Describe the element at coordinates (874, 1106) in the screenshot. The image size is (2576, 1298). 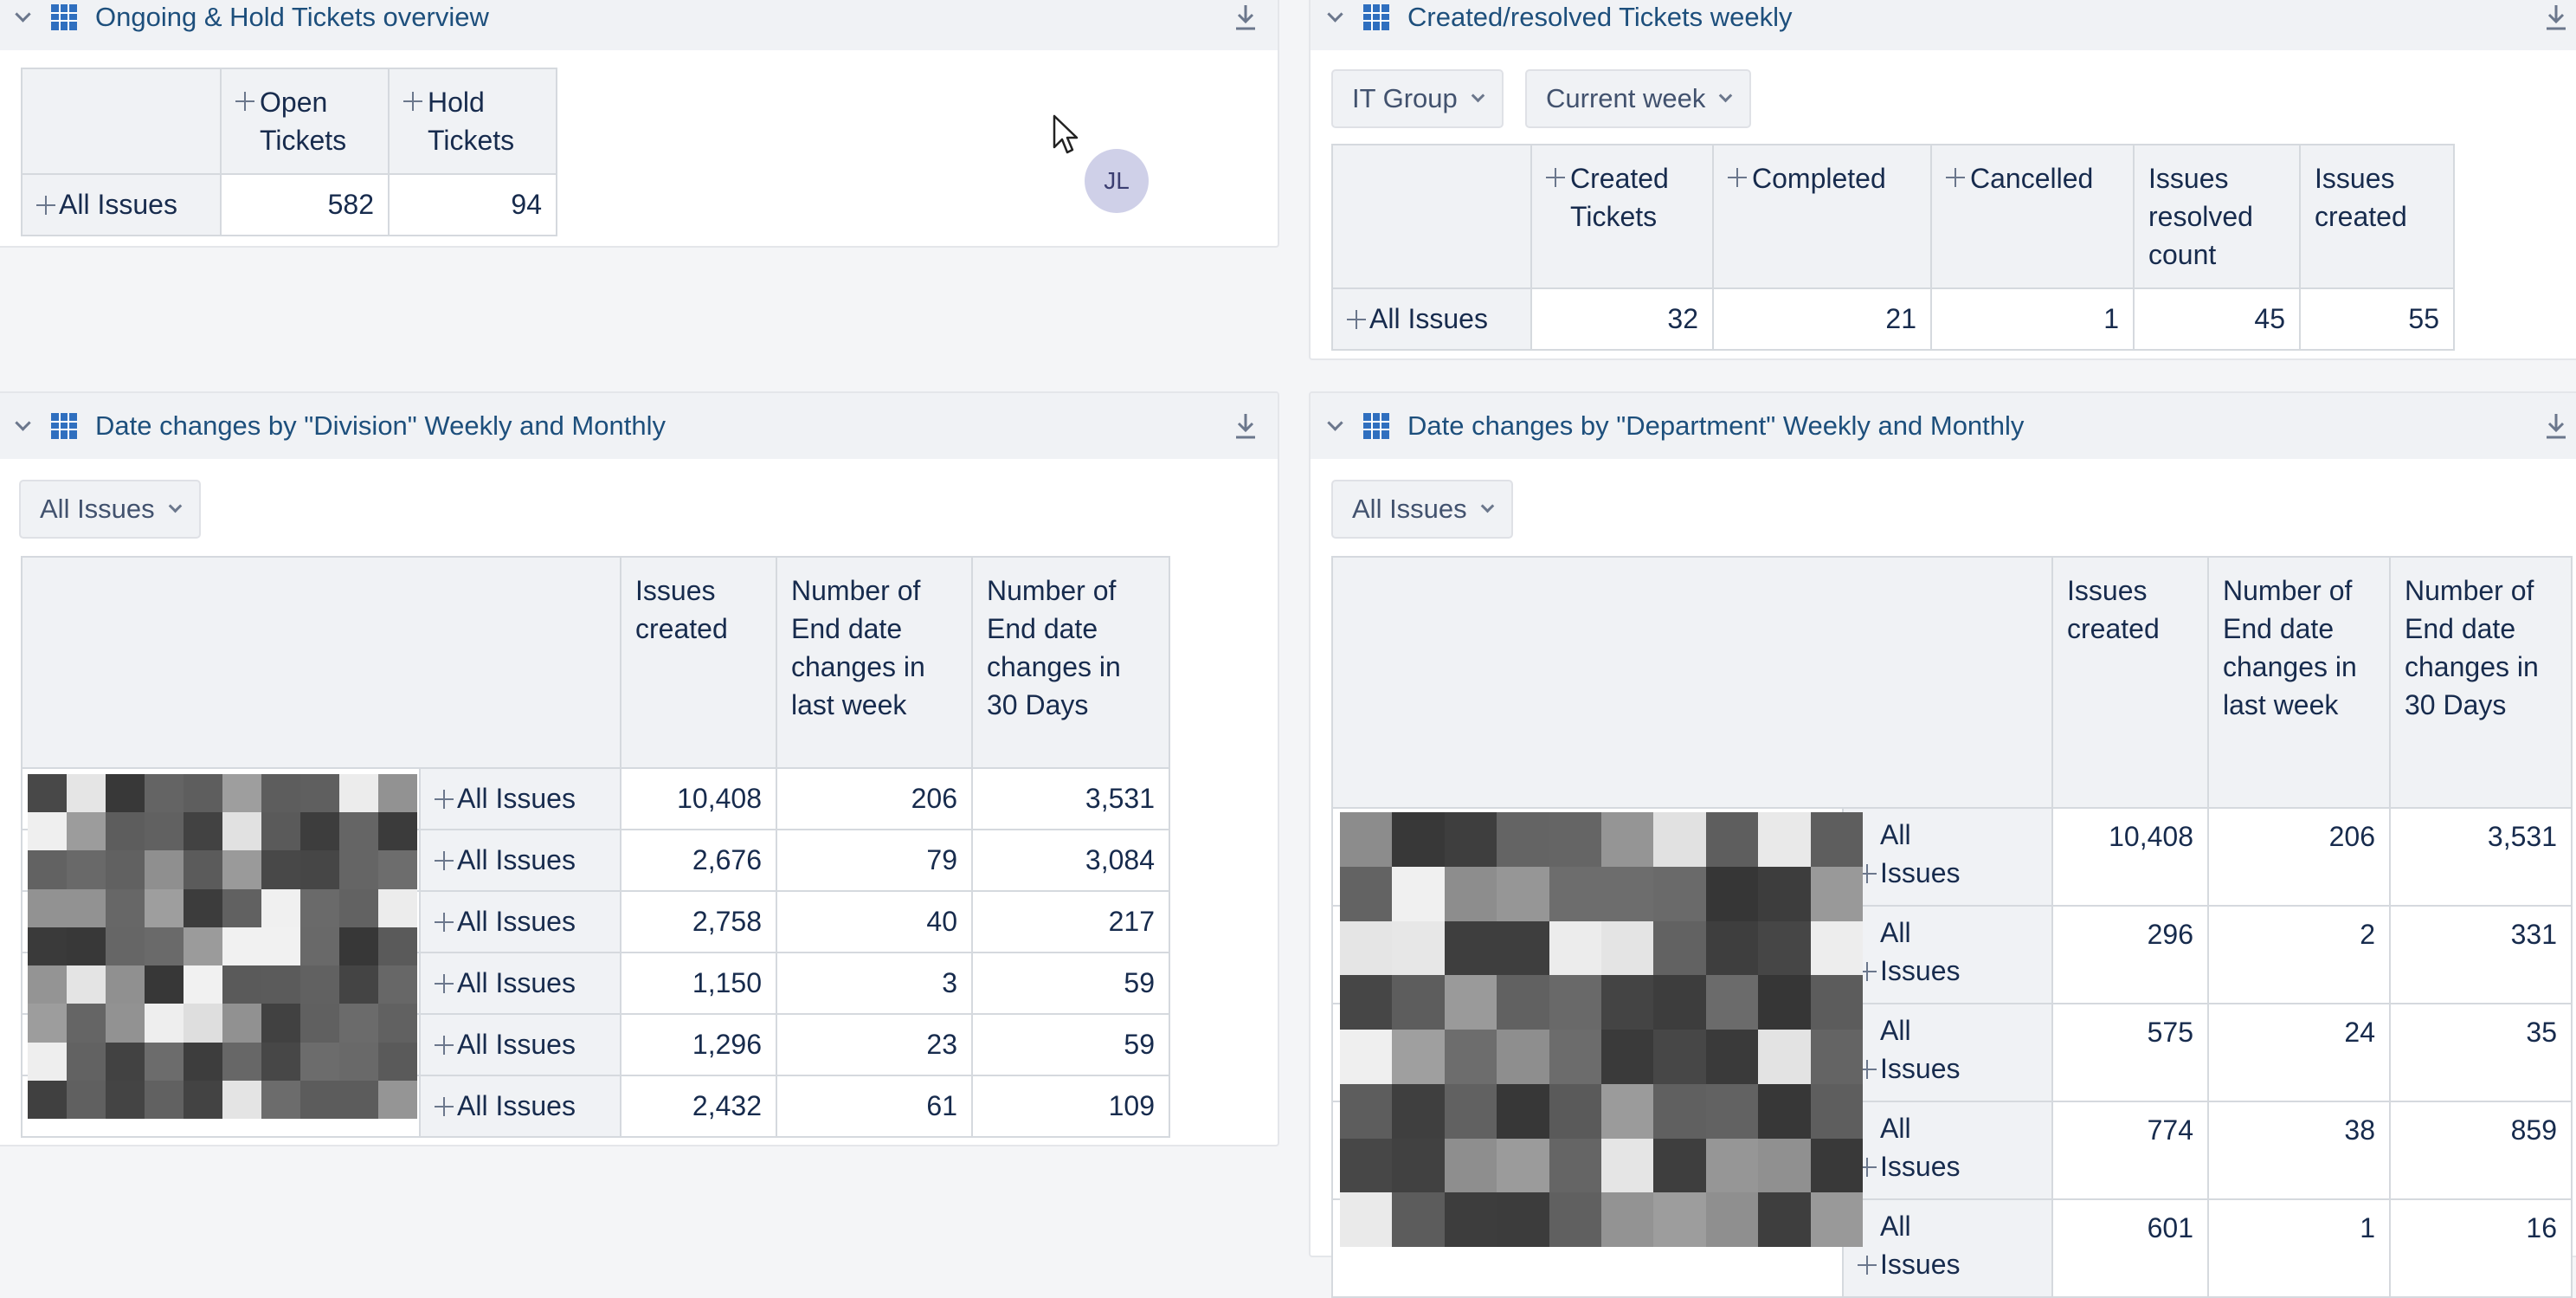
I see `table-cell: 61` at that location.